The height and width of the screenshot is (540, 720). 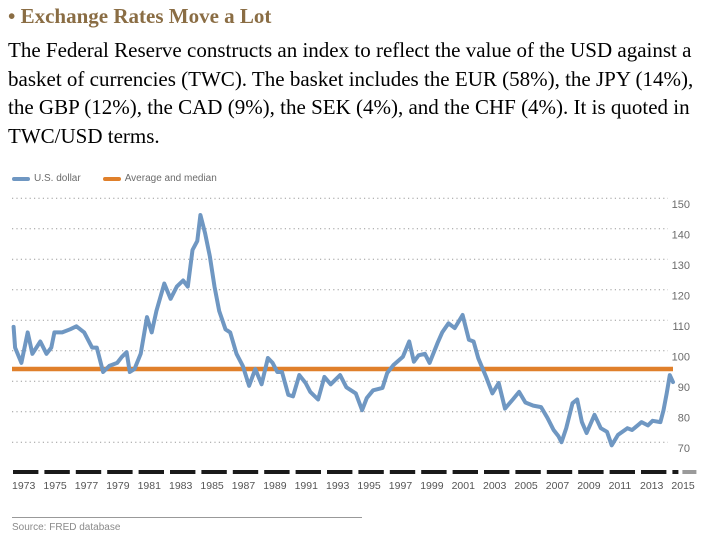 I want to click on legend-item-average: Average and median, so click(x=159, y=178).